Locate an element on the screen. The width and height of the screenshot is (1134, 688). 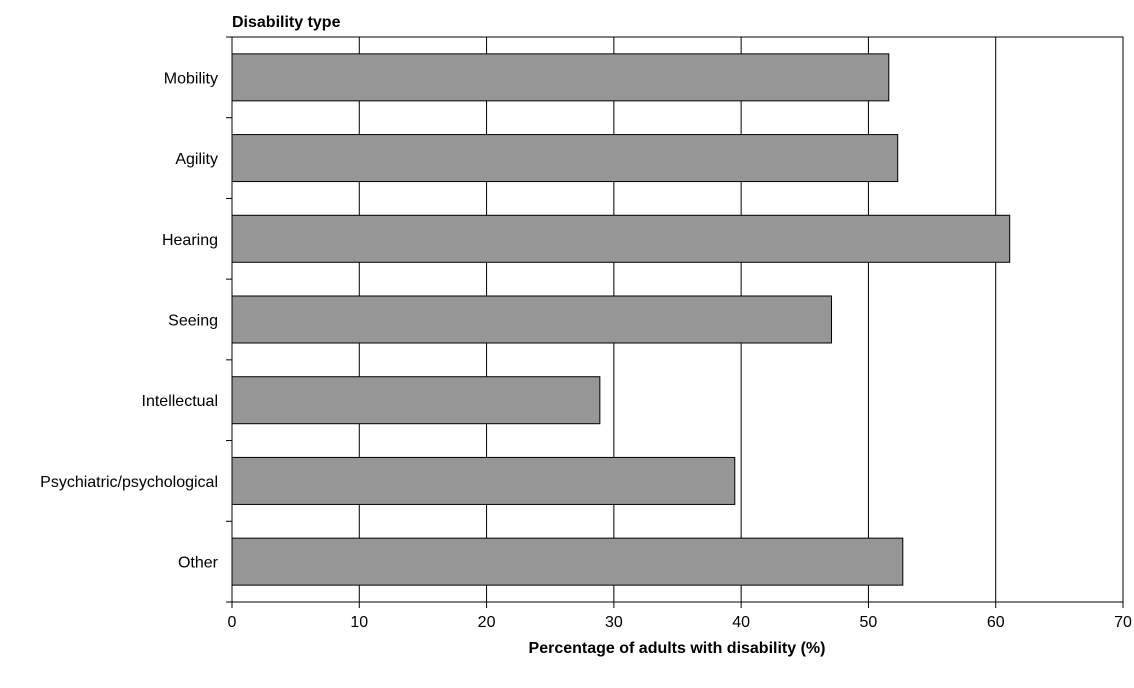
bar-hearing is located at coordinates (621, 238).